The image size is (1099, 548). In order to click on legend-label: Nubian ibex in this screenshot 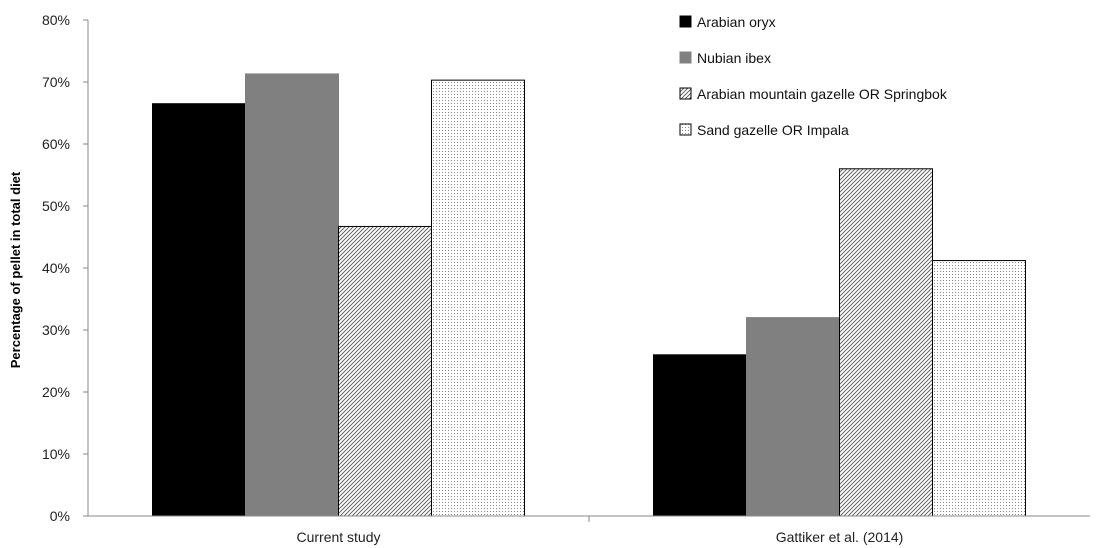, I will do `click(734, 58)`.